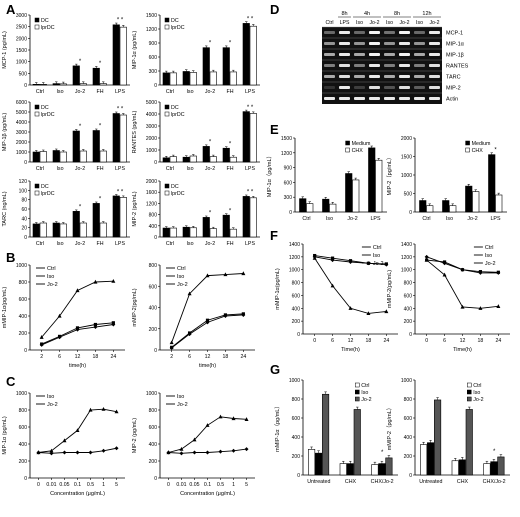  Describe the element at coordinates (386, 341) in the screenshot. I see `x-tick-label: 24` at that location.